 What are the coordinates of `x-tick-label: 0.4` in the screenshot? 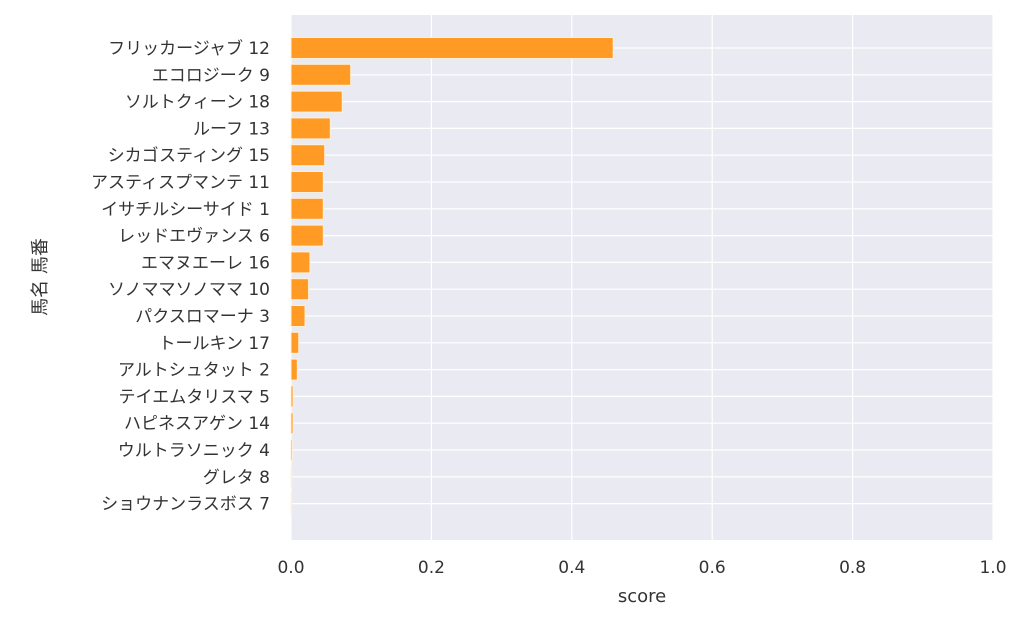 It's located at (571, 568).